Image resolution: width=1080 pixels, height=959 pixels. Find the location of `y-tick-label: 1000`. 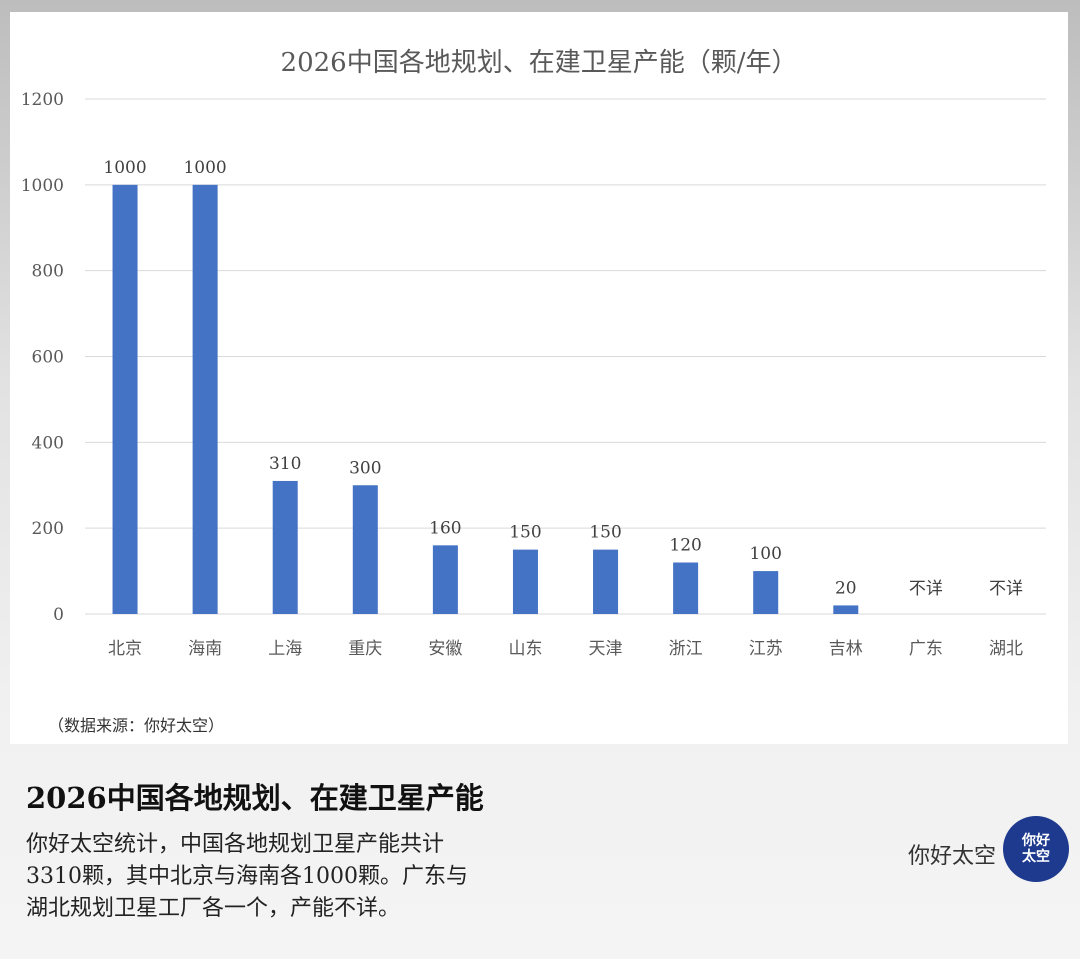

y-tick-label: 1000 is located at coordinates (42, 186).